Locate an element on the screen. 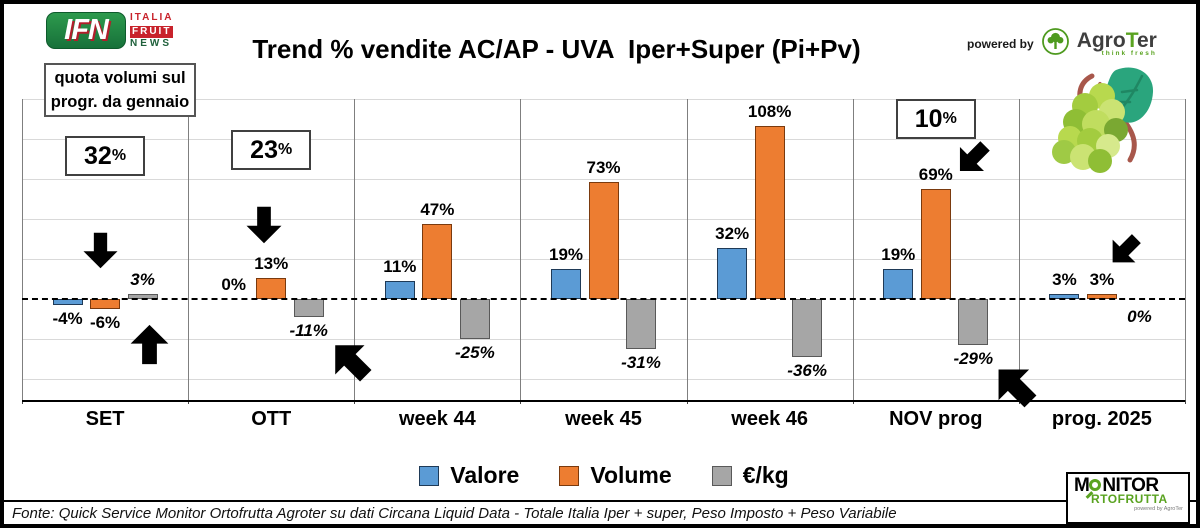 This screenshot has height=528, width=1200. value-label-valore-week-45: 19% is located at coordinates (566, 254).